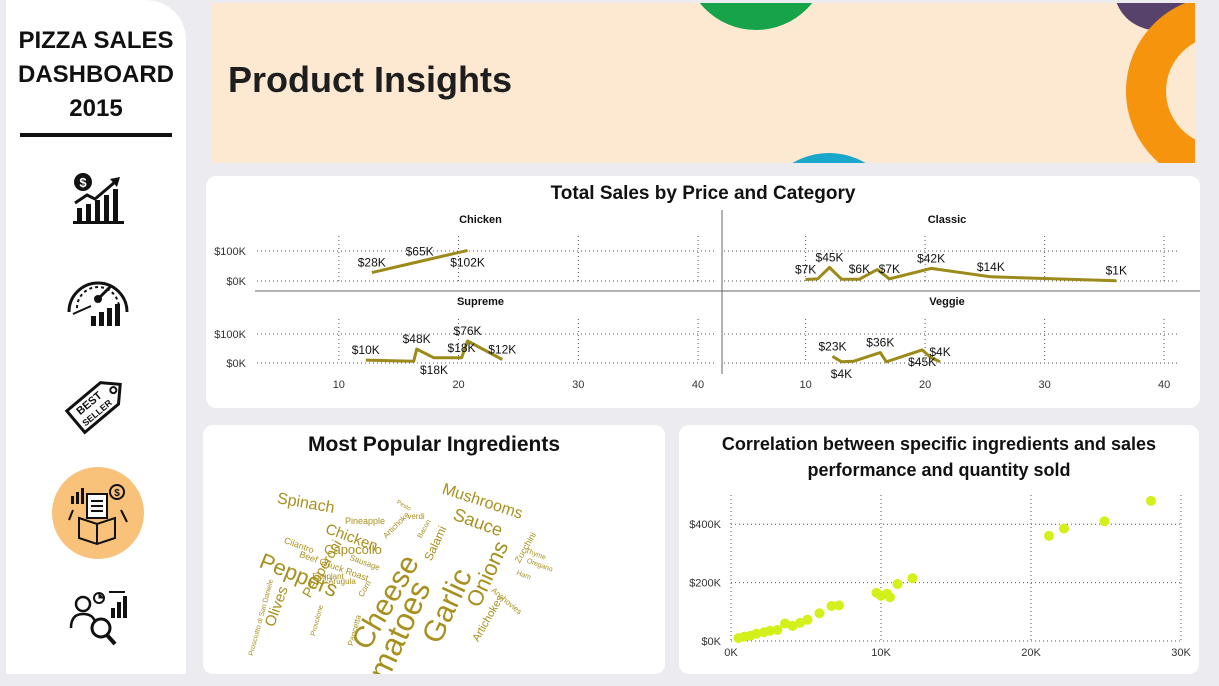  Describe the element at coordinates (317, 620) in the screenshot. I see `ingredient-word: Provolone` at that location.